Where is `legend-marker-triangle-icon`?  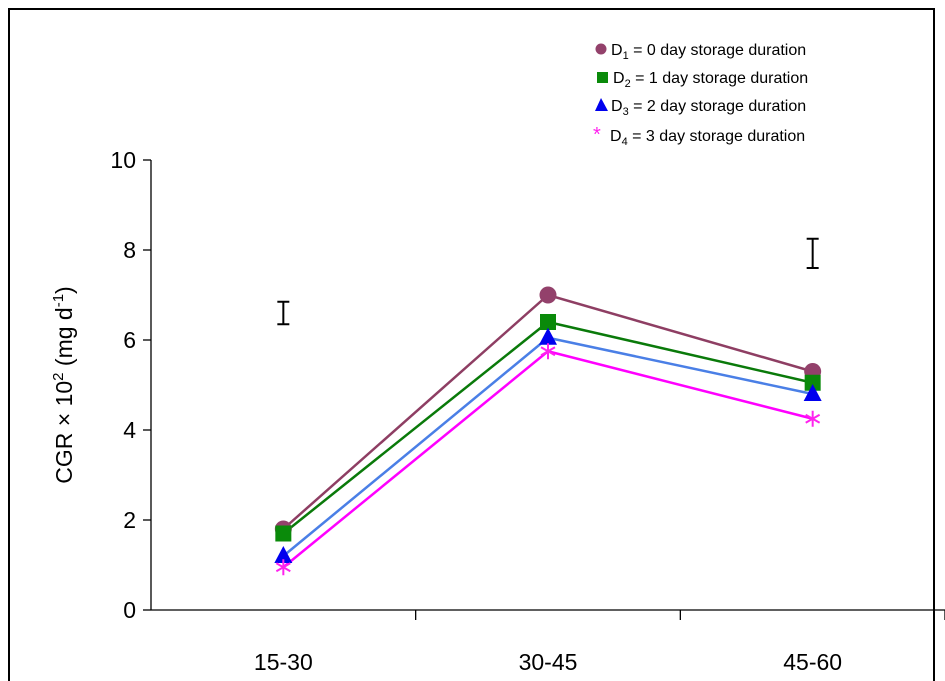 legend-marker-triangle-icon is located at coordinates (601, 104).